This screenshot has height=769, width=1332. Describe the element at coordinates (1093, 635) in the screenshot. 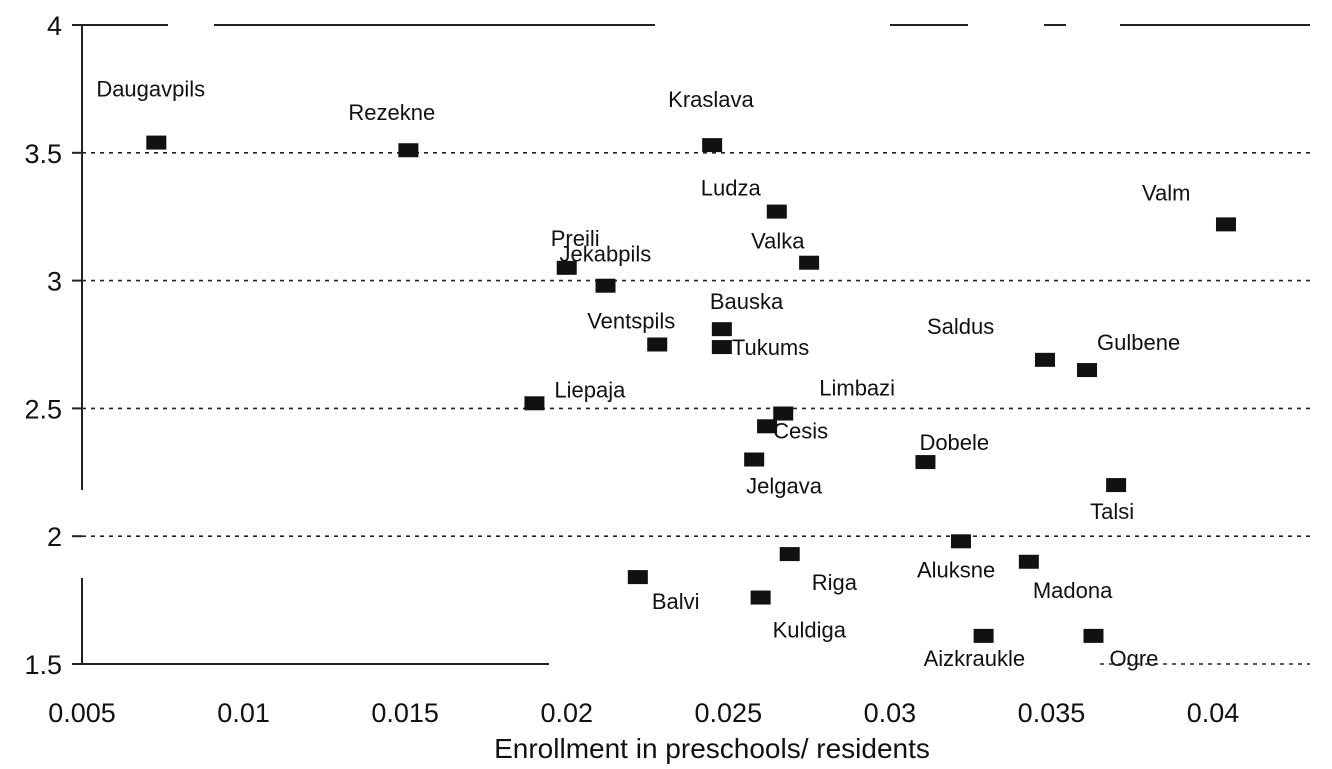

I see `point-marker-ogre` at that location.